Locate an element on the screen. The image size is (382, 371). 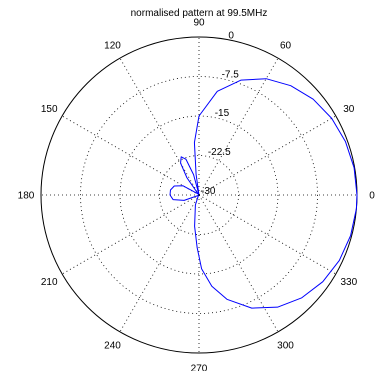
radial-tick-label: 0 is located at coordinates (231, 35).